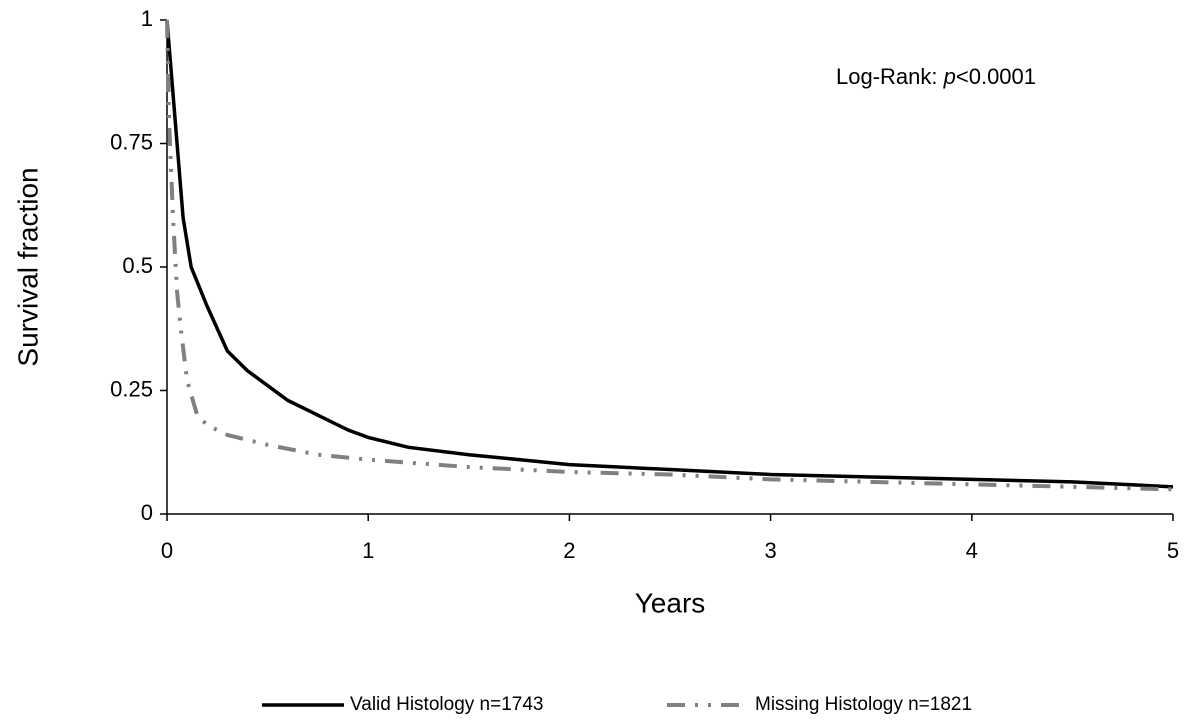 Image resolution: width=1198 pixels, height=724 pixels. Describe the element at coordinates (670, 602) in the screenshot. I see `x-axis-title: Years` at that location.